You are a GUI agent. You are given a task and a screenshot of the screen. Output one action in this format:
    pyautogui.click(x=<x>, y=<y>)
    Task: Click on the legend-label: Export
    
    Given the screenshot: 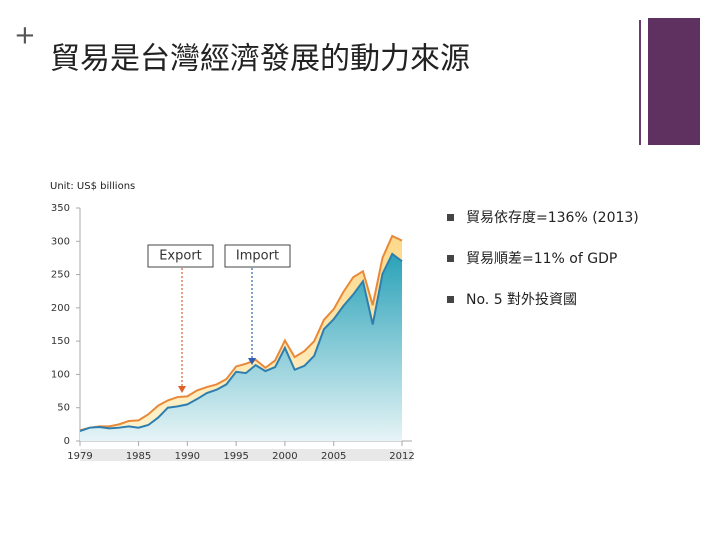 What is the action you would take?
    pyautogui.click(x=180, y=256)
    